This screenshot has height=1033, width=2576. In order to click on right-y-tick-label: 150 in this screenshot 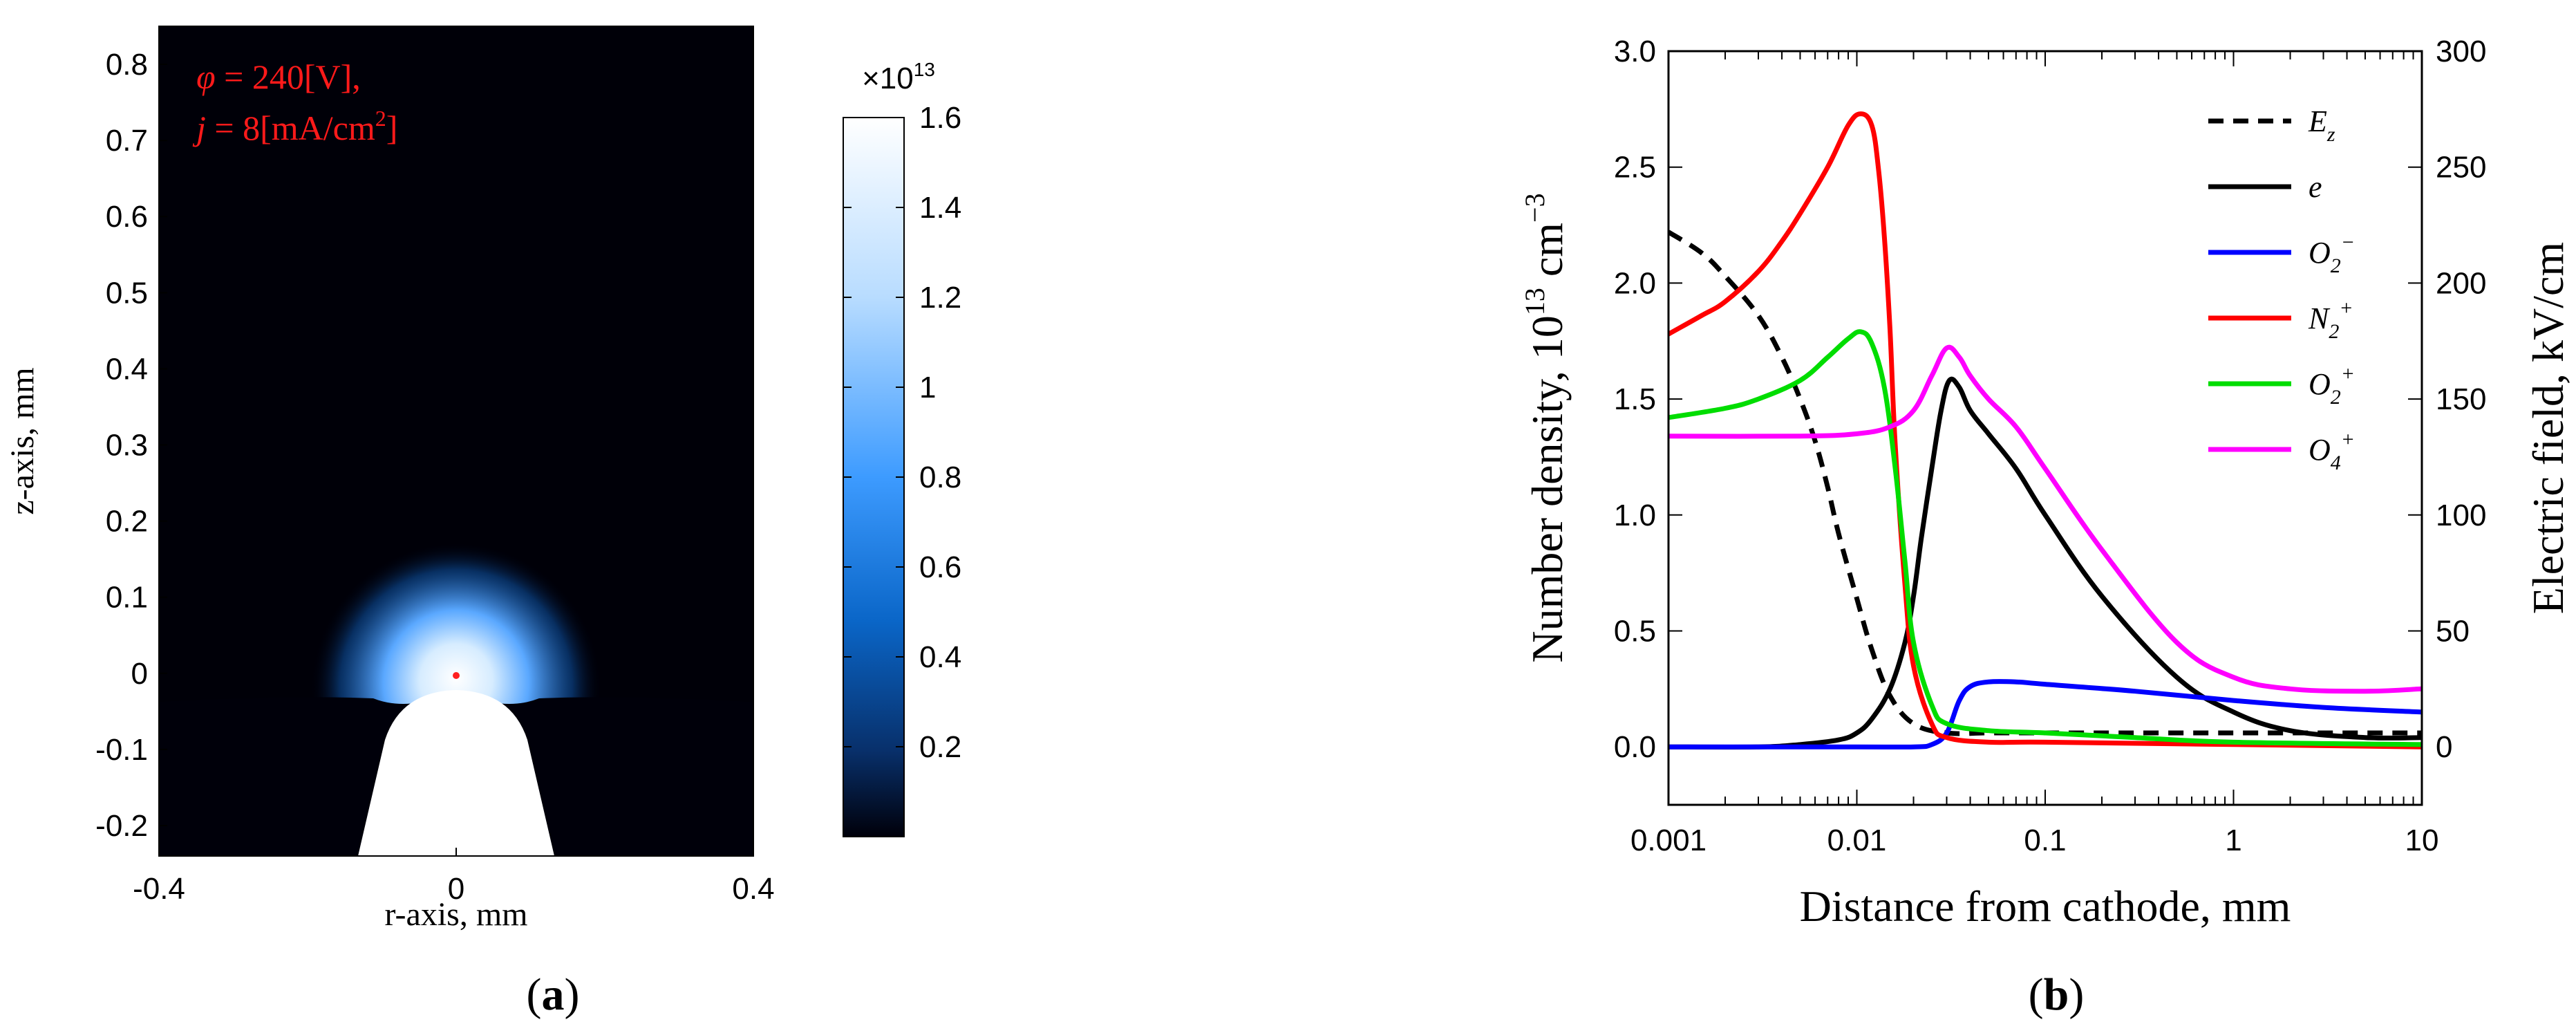, I will do `click(2461, 399)`.